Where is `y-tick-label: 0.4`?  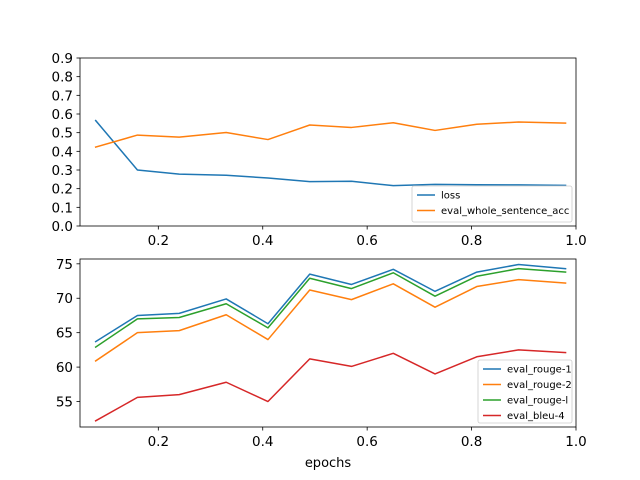
y-tick-label: 0.4 is located at coordinates (62, 152).